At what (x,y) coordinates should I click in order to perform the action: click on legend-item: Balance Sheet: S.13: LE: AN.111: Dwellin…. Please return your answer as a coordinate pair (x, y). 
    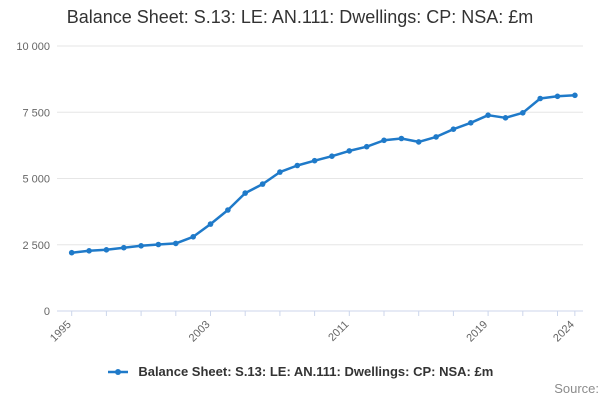
    Looking at the image, I should click on (300, 371).